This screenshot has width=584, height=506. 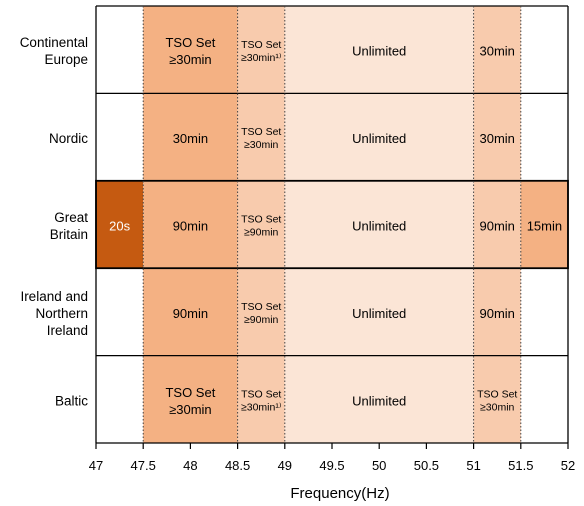 I want to click on x-tick-label: 48, so click(x=190, y=465).